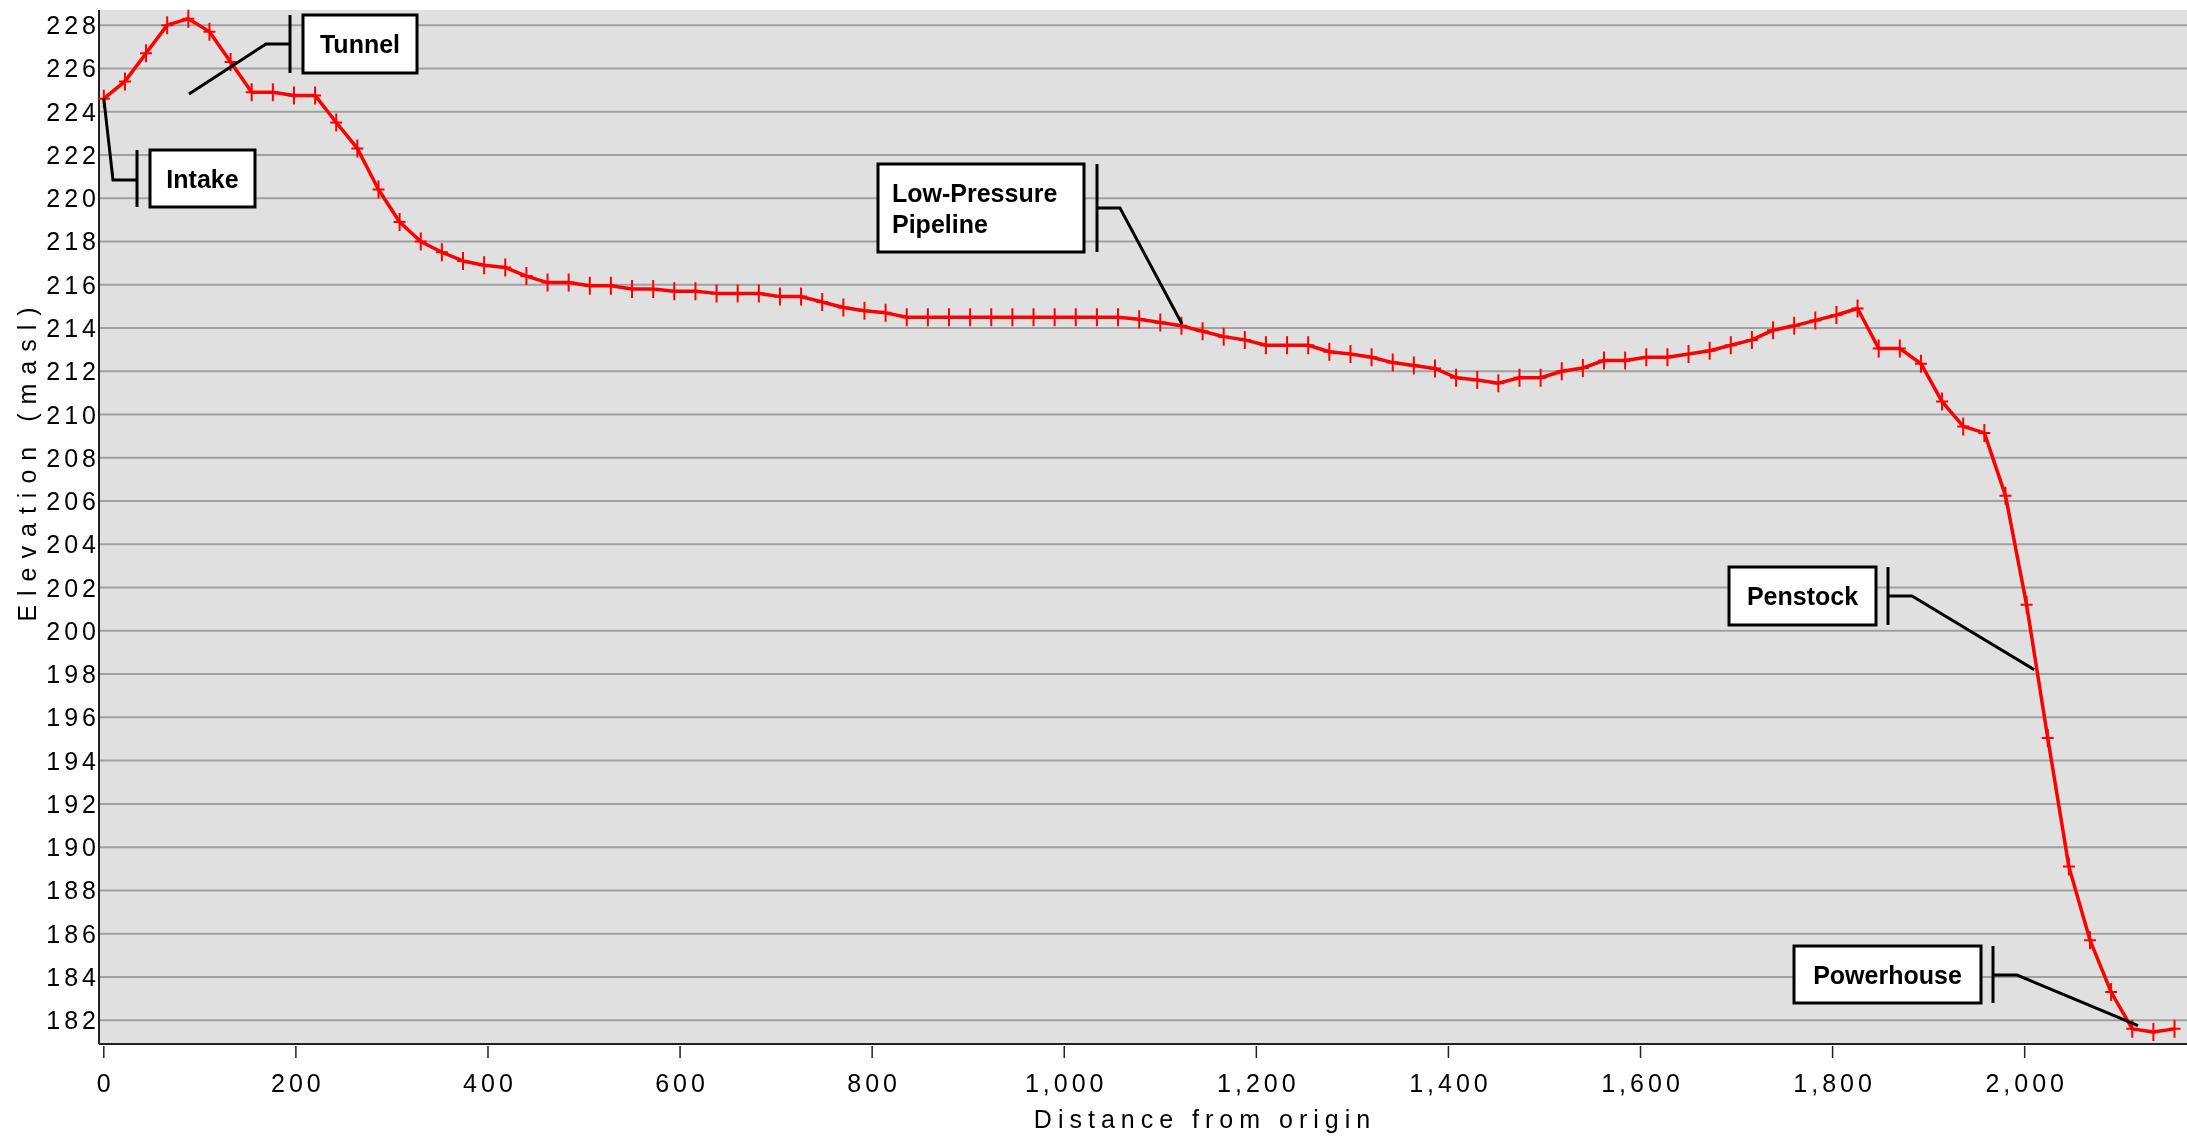  What do you see at coordinates (73, 717) in the screenshot?
I see `y-tick-label: 196` at bounding box center [73, 717].